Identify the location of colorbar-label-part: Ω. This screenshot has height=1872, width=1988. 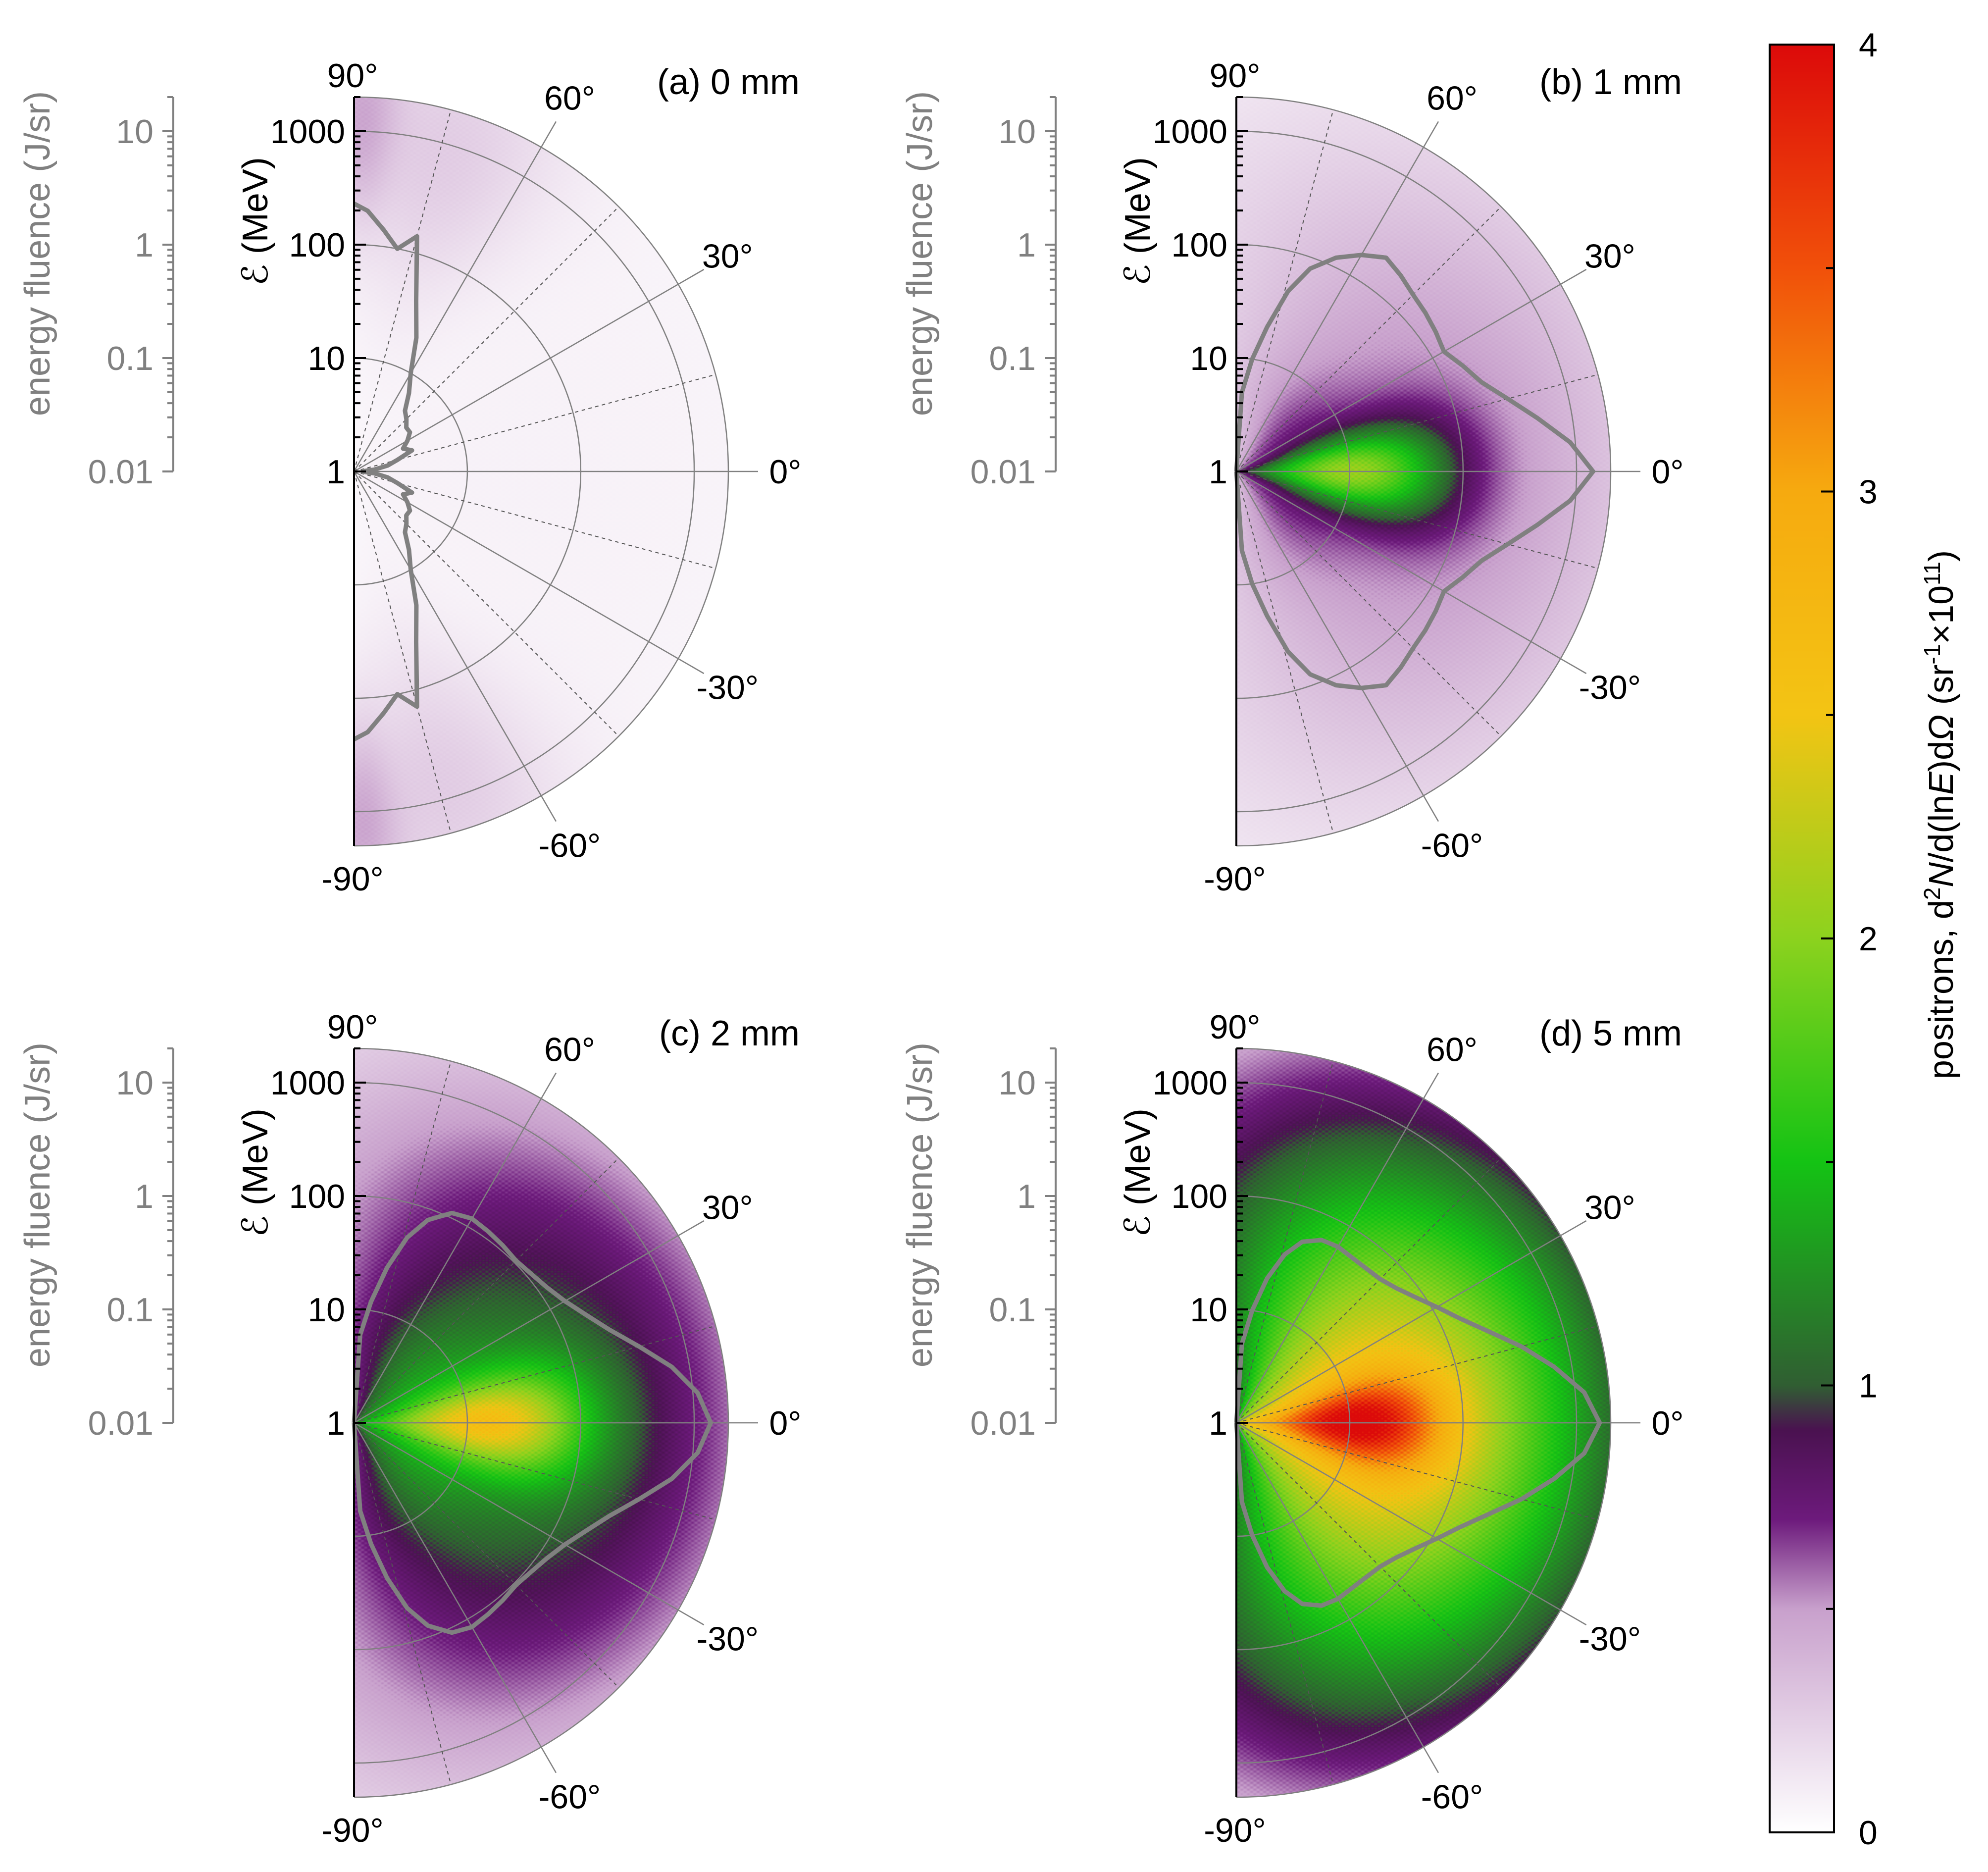
(1941, 728).